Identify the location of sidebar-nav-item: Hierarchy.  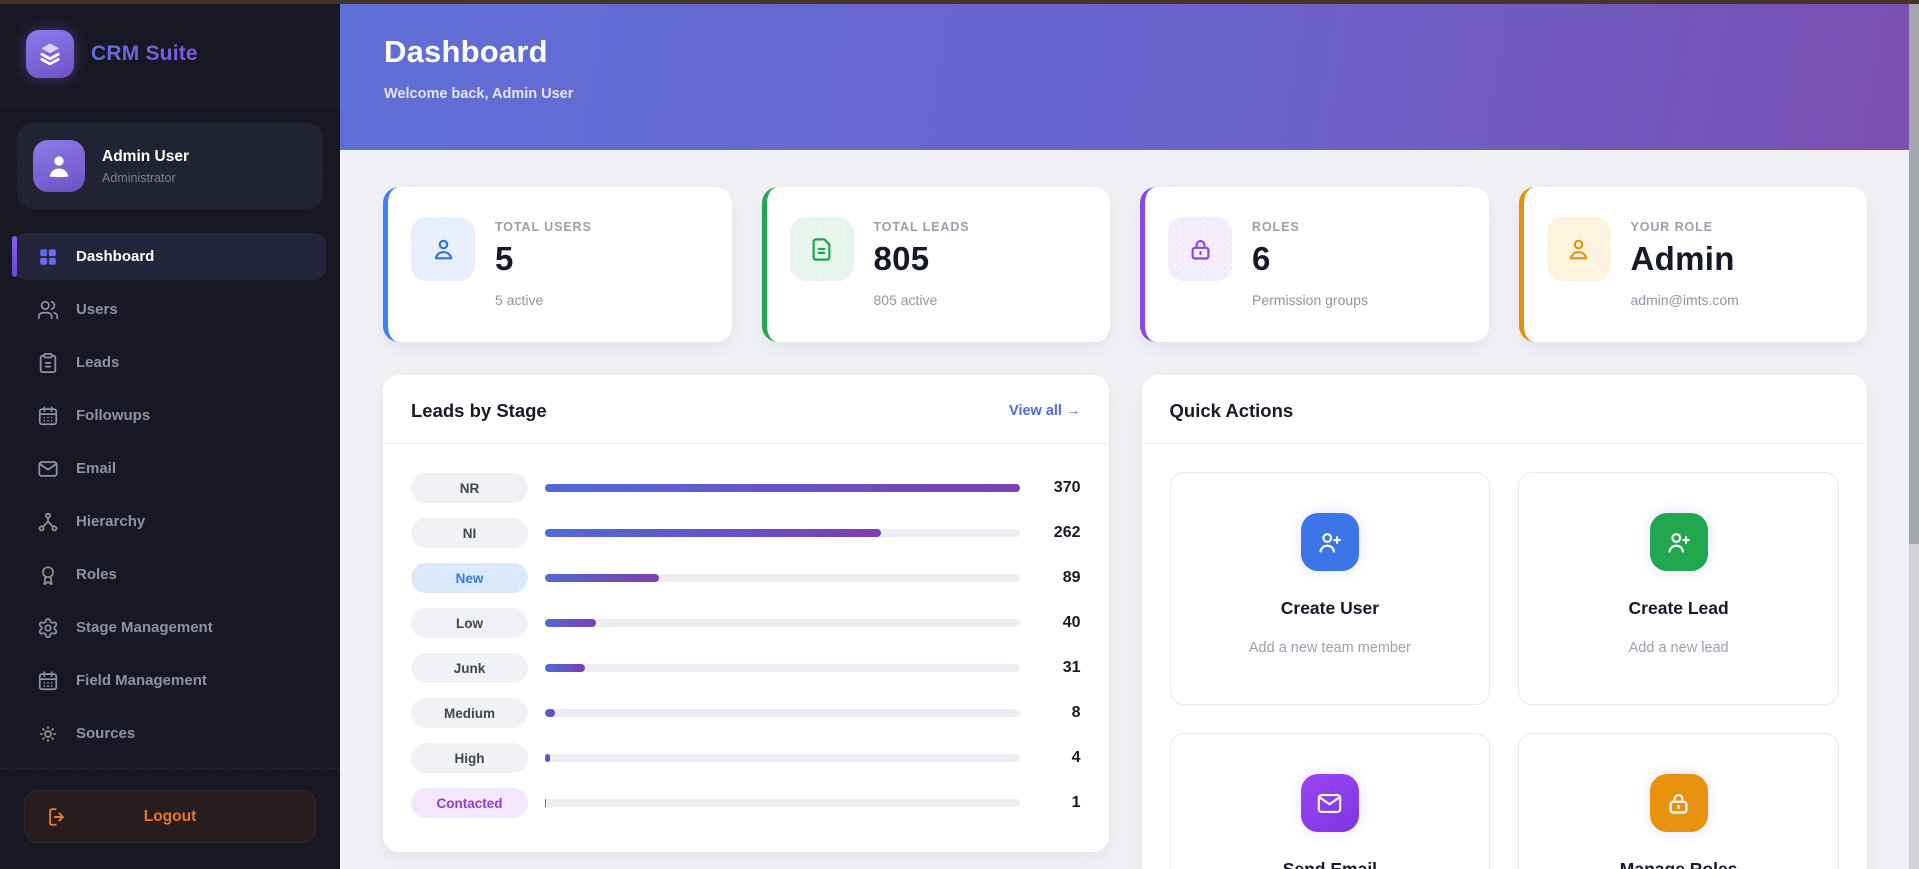
(170, 521).